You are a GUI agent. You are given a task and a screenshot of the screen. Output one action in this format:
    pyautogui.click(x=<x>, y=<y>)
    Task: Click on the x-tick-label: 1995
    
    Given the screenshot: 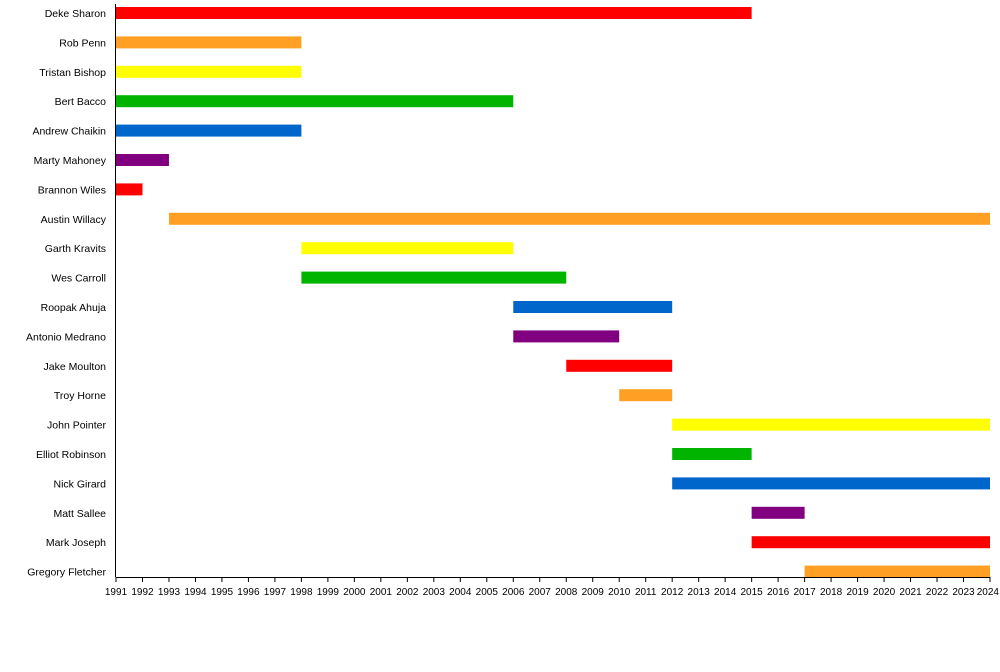 What is the action you would take?
    pyautogui.click(x=222, y=592)
    